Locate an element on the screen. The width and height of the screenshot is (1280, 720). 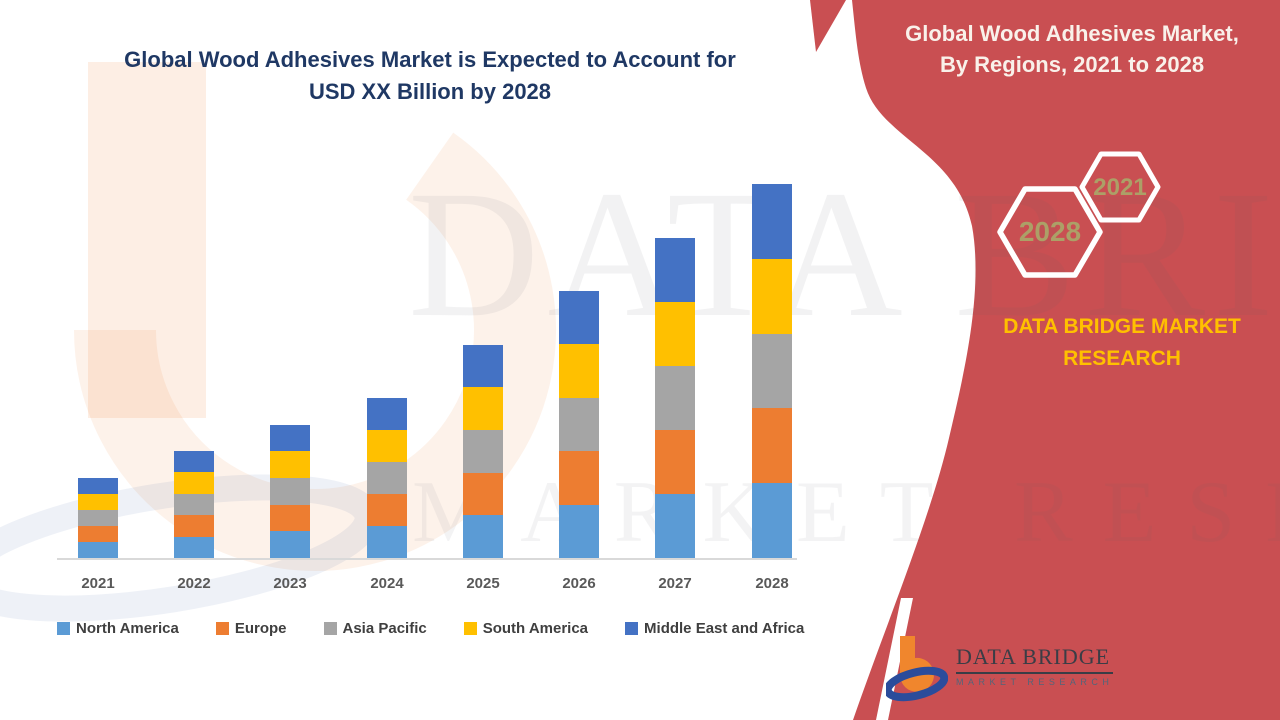
legend-swatch-north-america is located at coordinates (63, 628).